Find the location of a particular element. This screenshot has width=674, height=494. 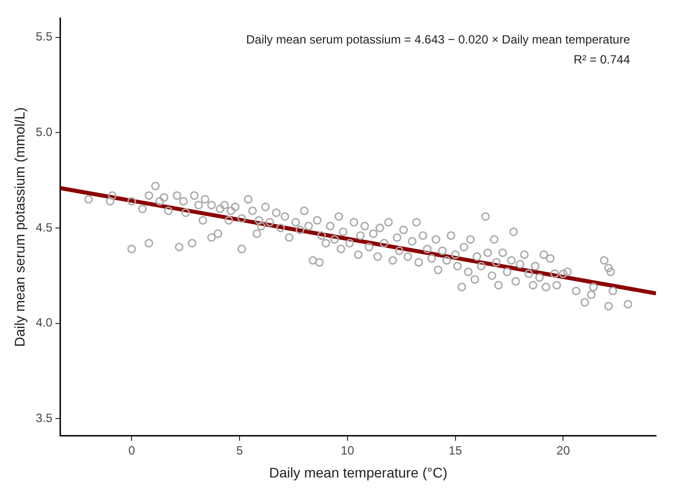

x-tick-label: 10 is located at coordinates (347, 450).